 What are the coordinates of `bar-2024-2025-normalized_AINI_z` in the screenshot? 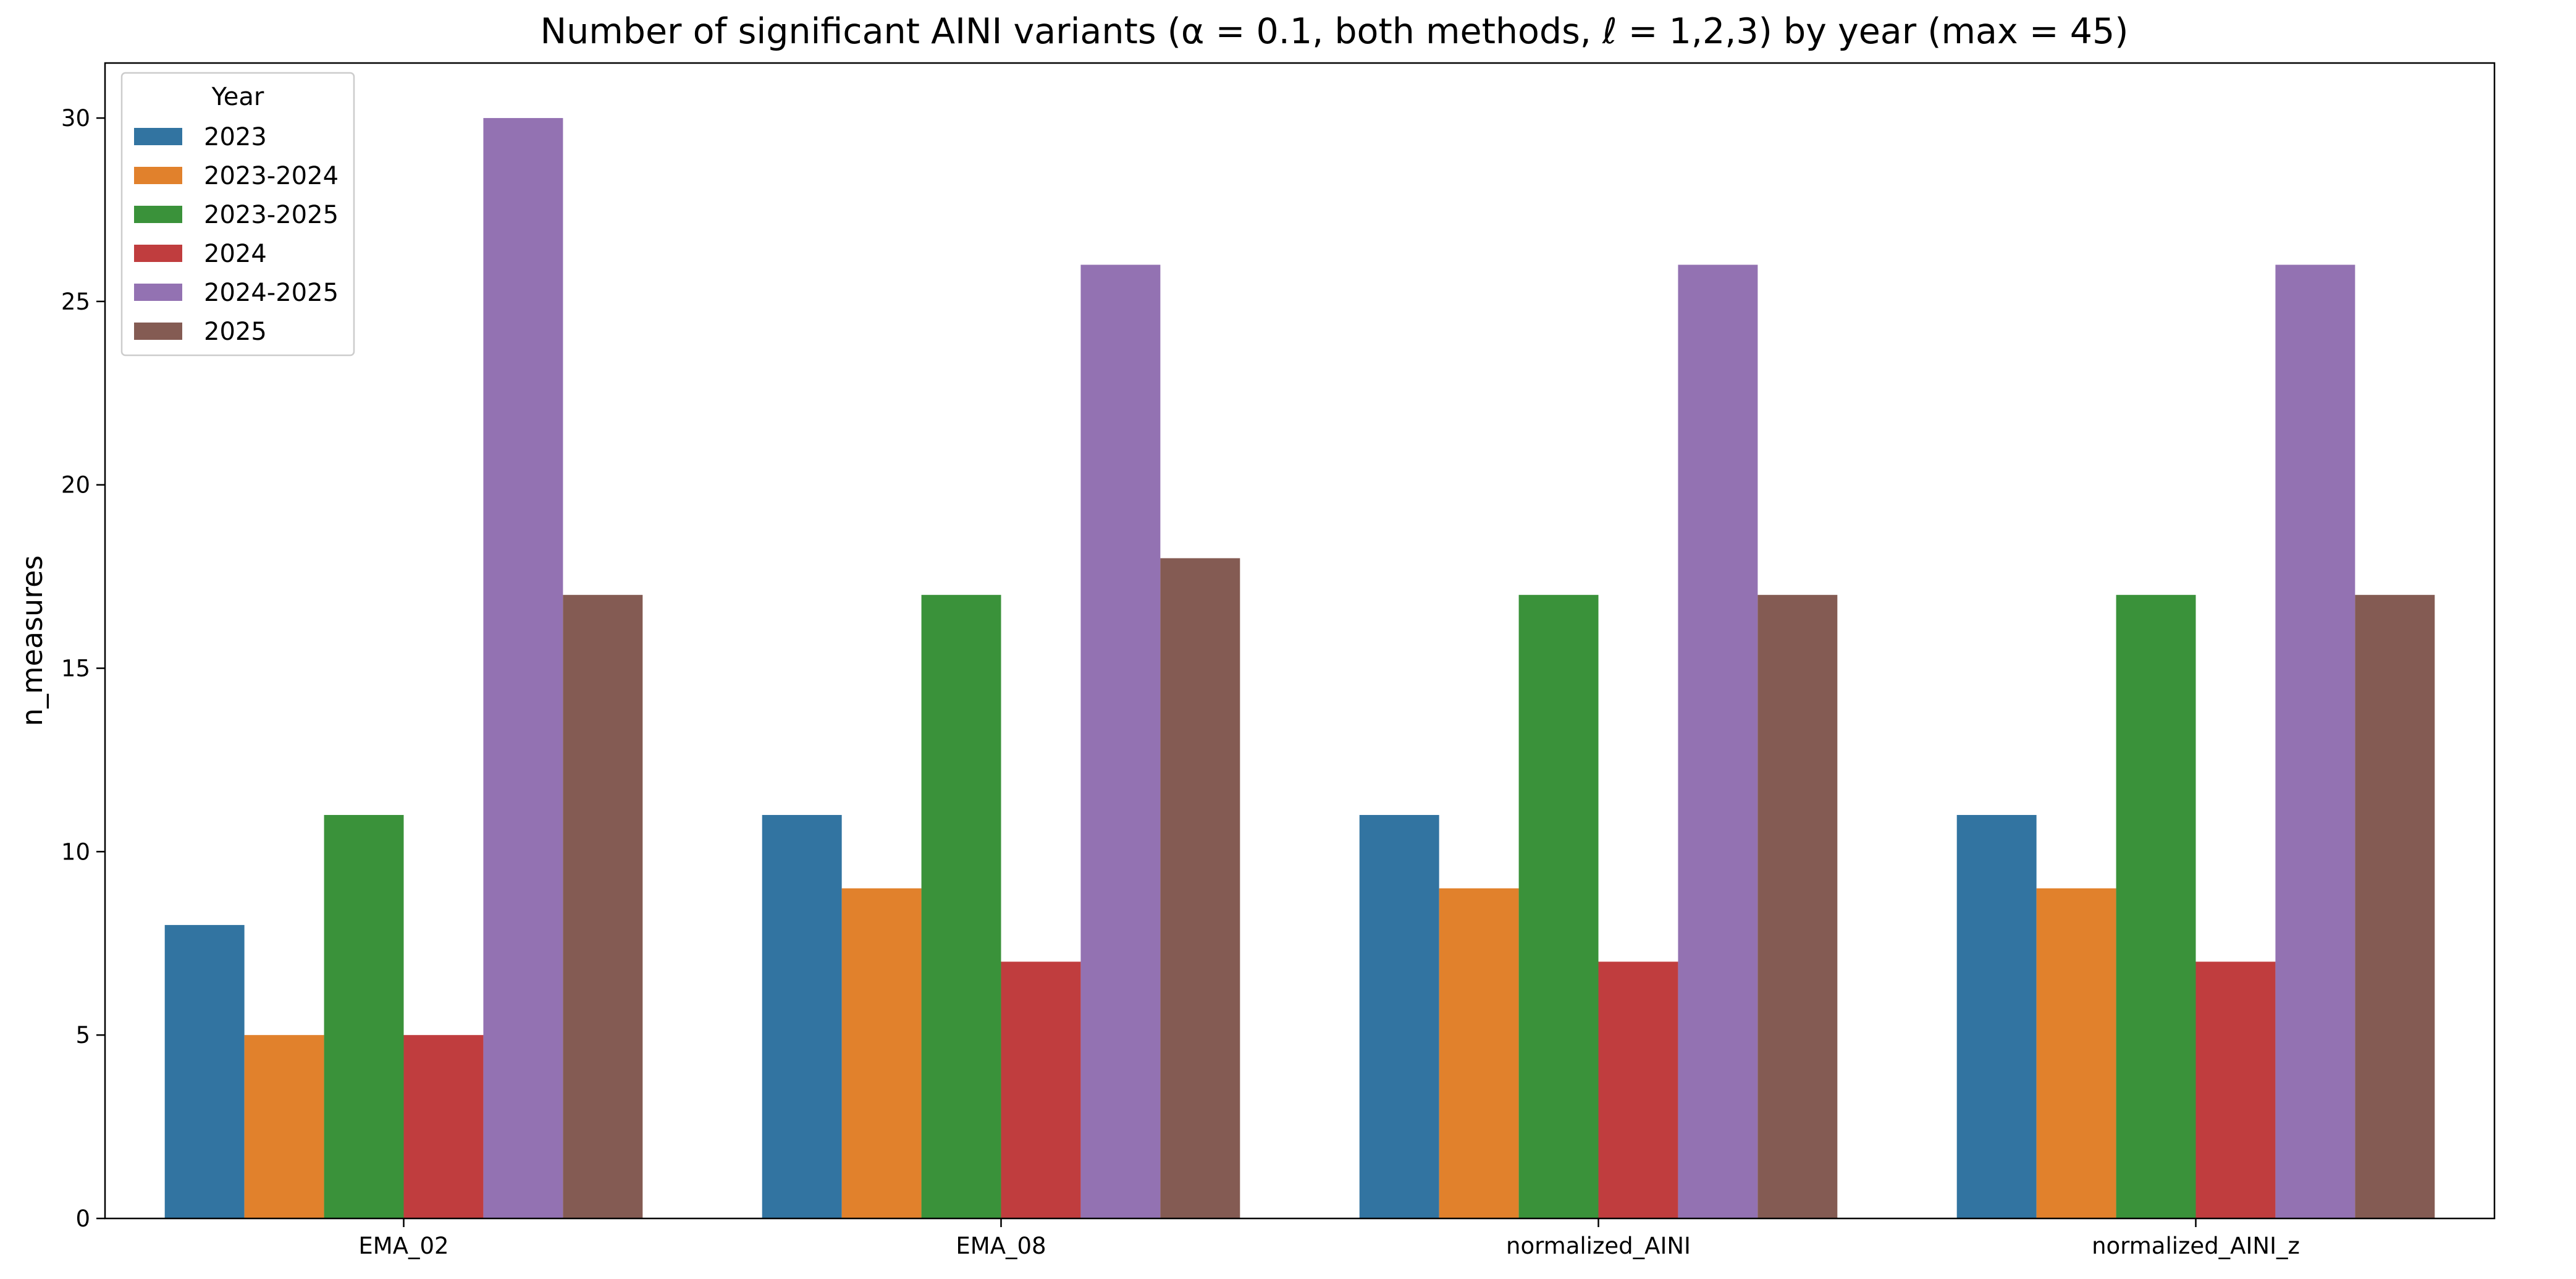 It's located at (2315, 741).